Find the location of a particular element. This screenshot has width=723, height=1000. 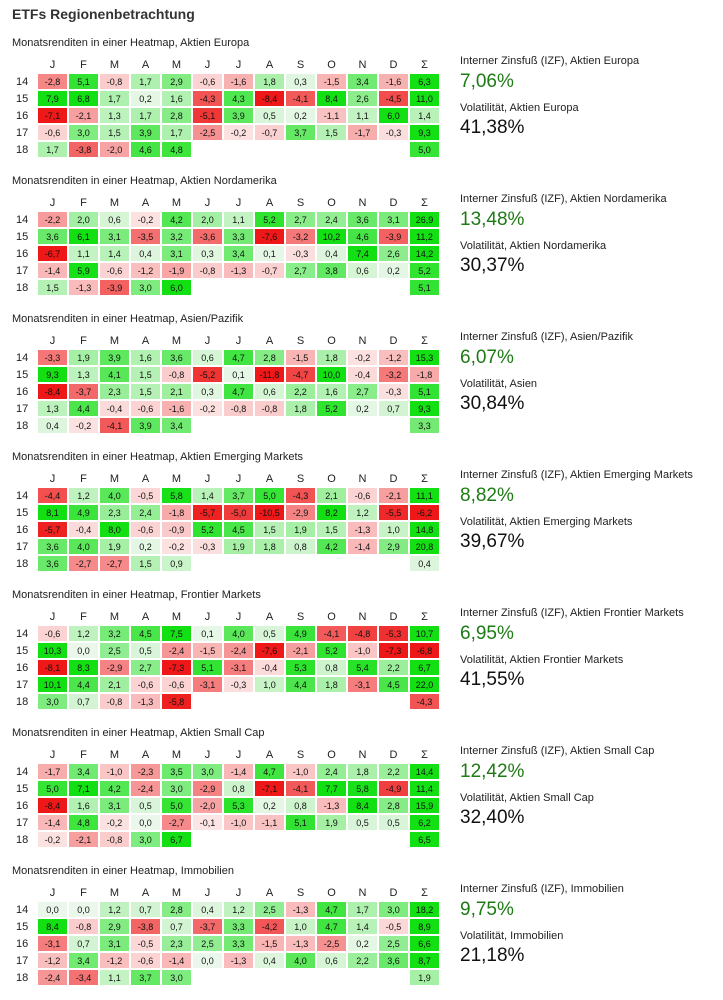

heatmap-cell: 1,3 is located at coordinates (83, 374).